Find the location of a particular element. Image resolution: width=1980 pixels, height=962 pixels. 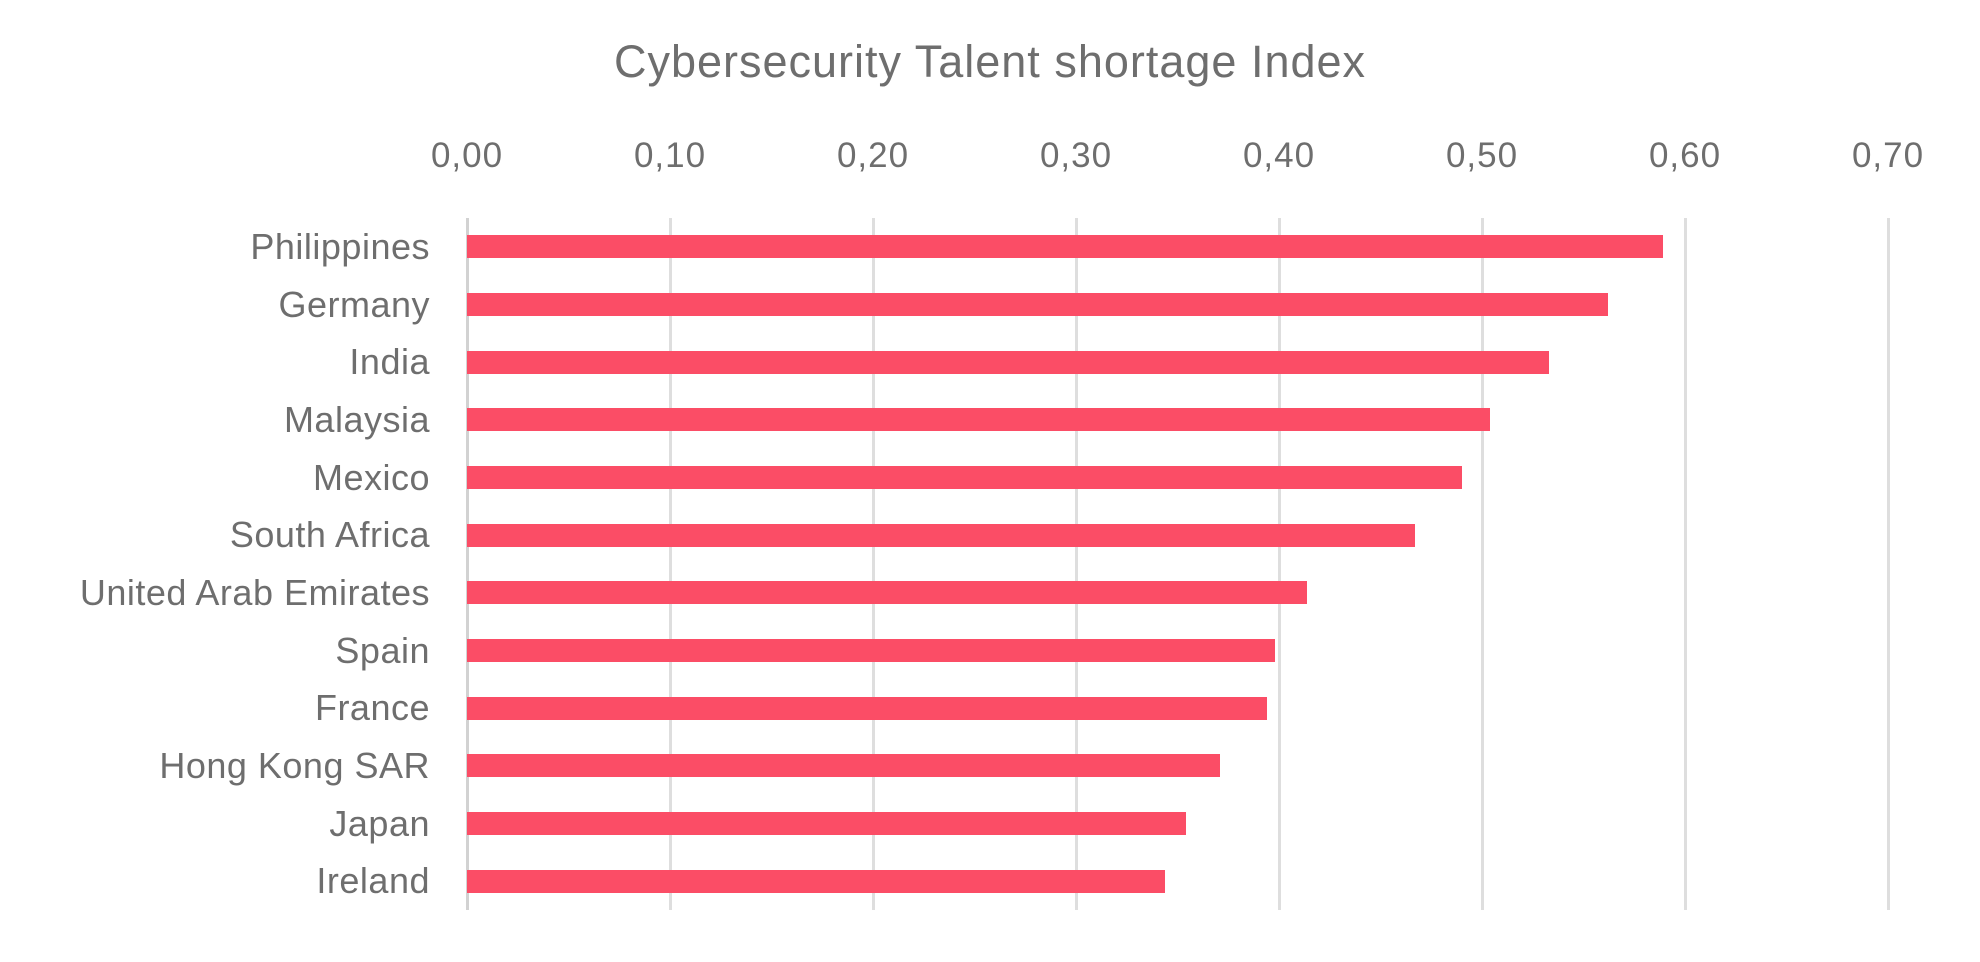

category-label: South Africa is located at coordinates (329, 535).